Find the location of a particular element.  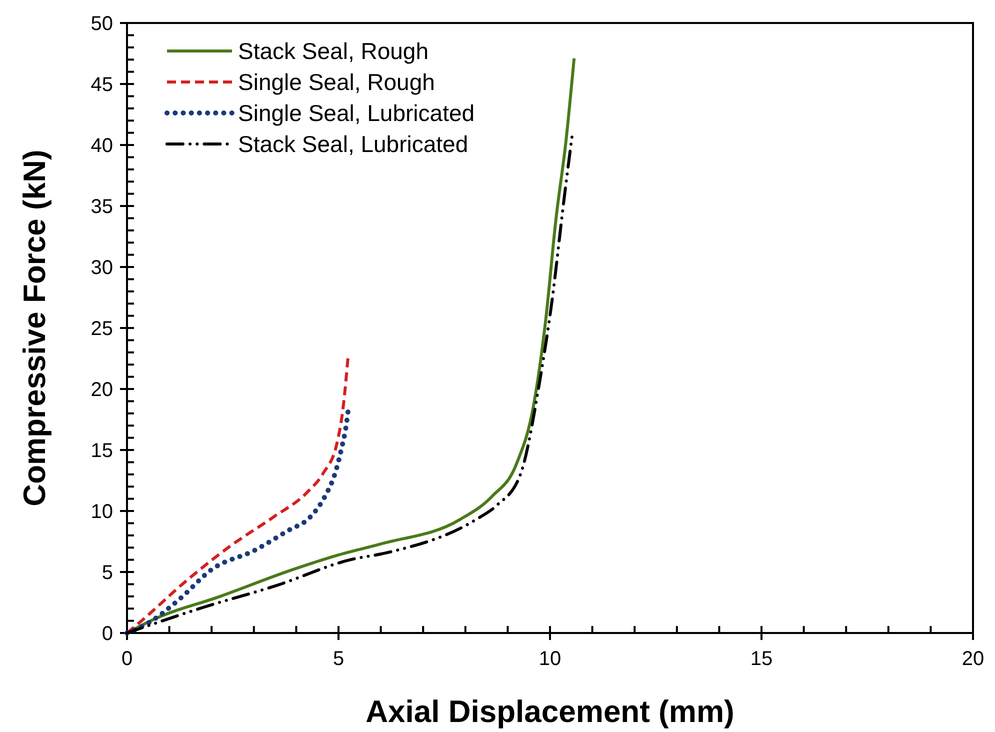

y-tick-label: 10 is located at coordinates (101, 512).